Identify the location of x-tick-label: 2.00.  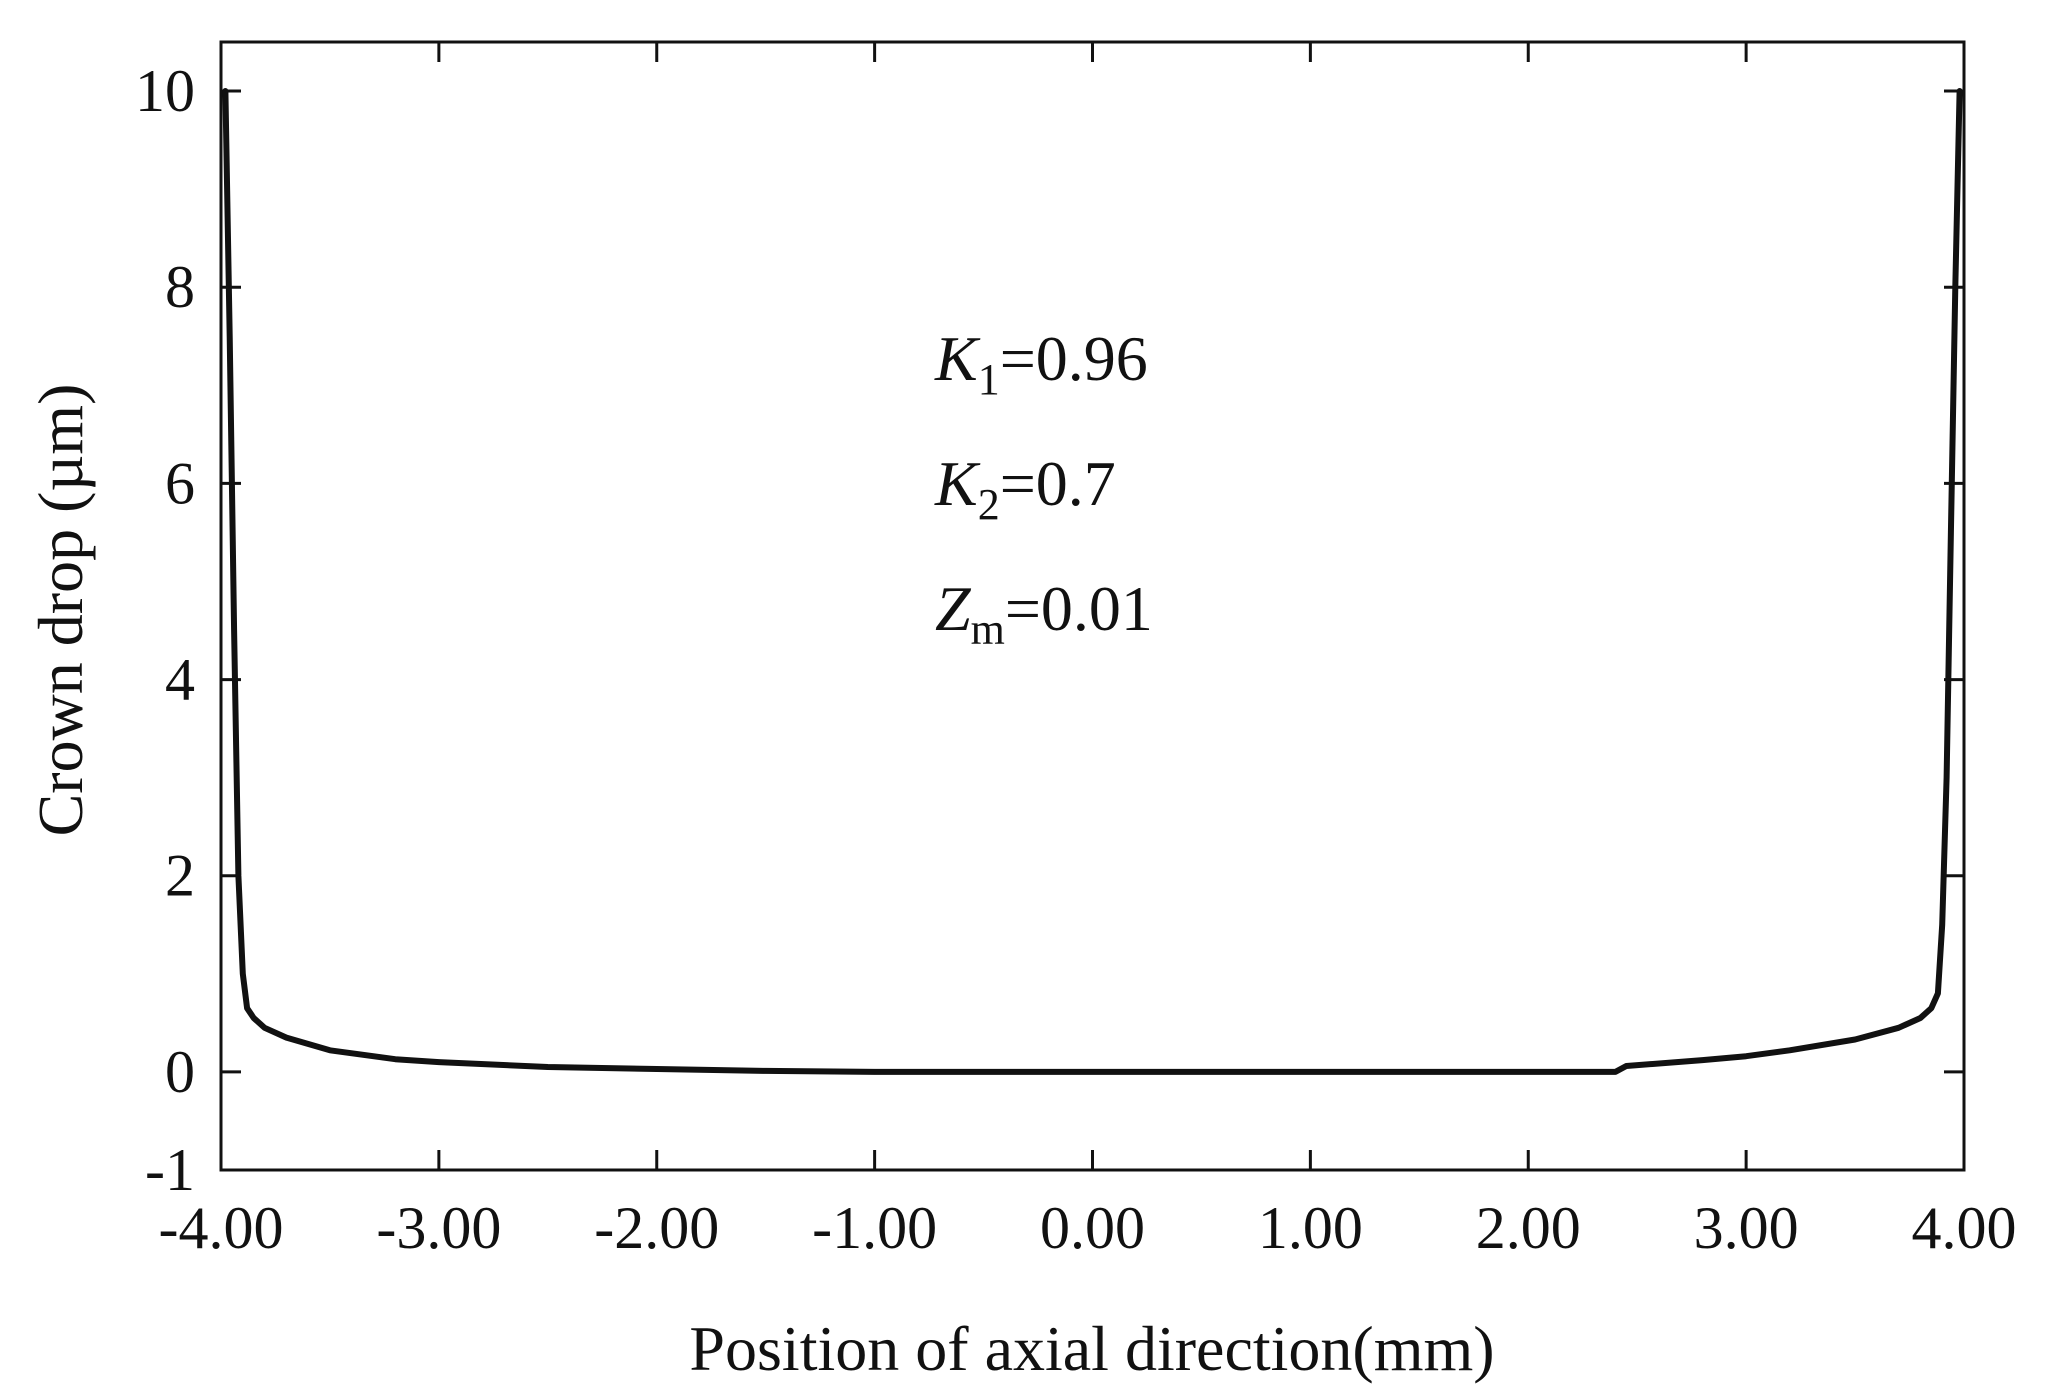
(1528, 1228).